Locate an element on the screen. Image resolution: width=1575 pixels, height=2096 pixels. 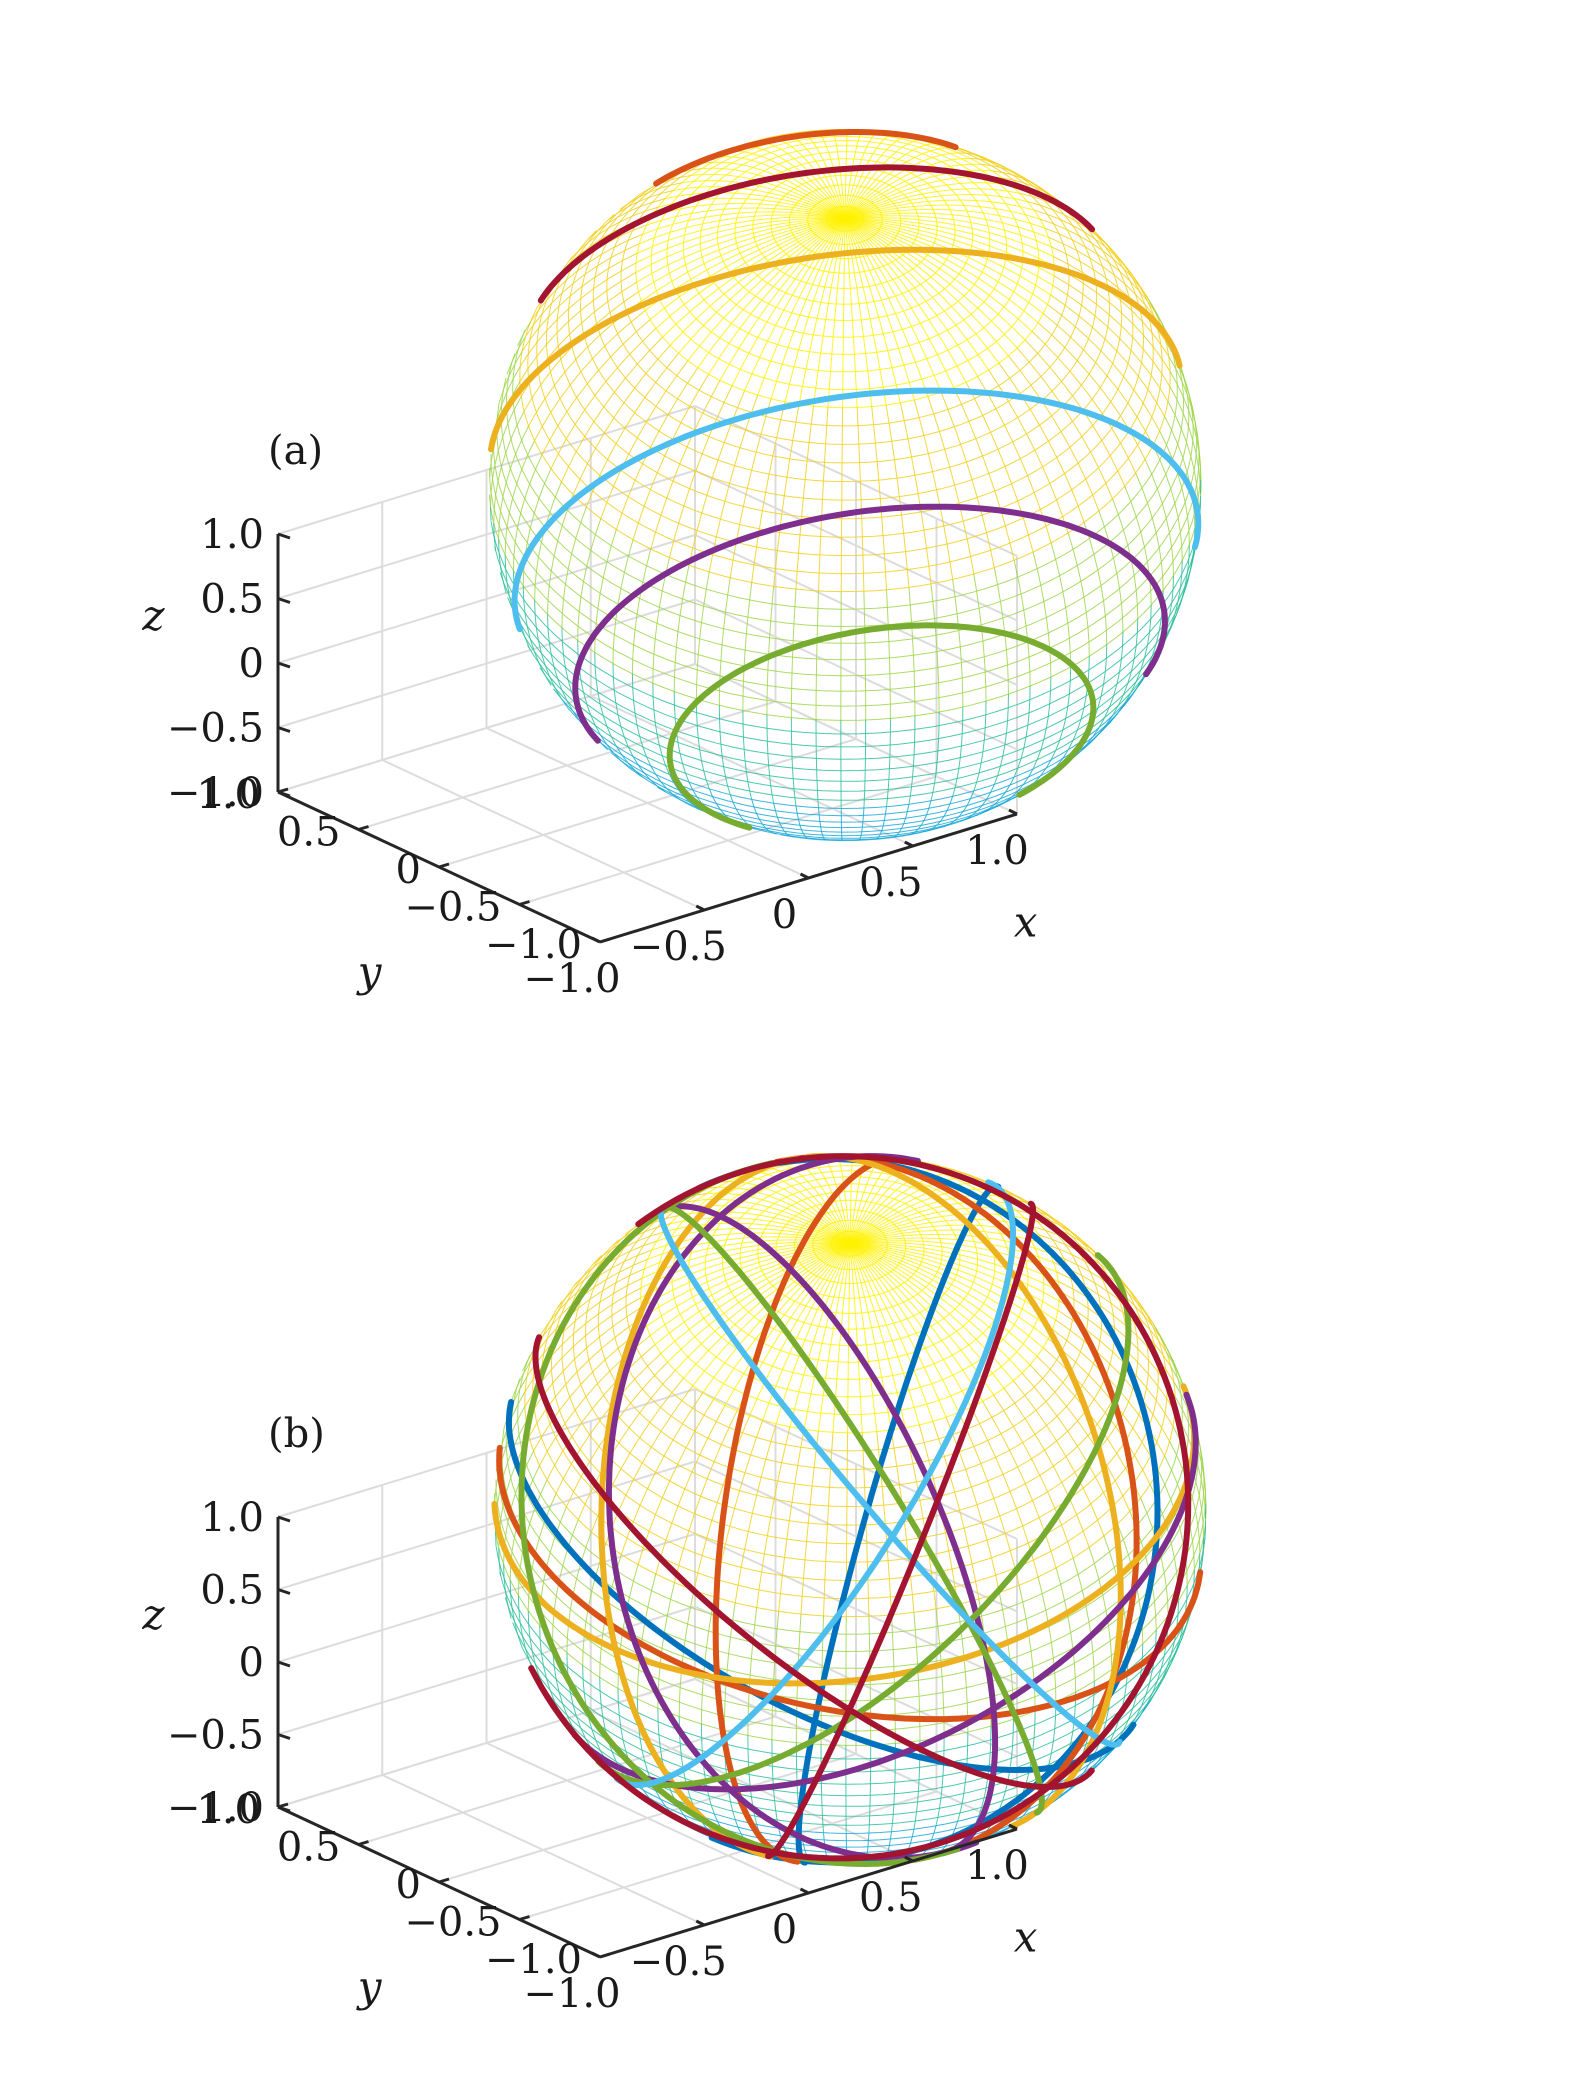
x-tick is located at coordinates (909, 844).